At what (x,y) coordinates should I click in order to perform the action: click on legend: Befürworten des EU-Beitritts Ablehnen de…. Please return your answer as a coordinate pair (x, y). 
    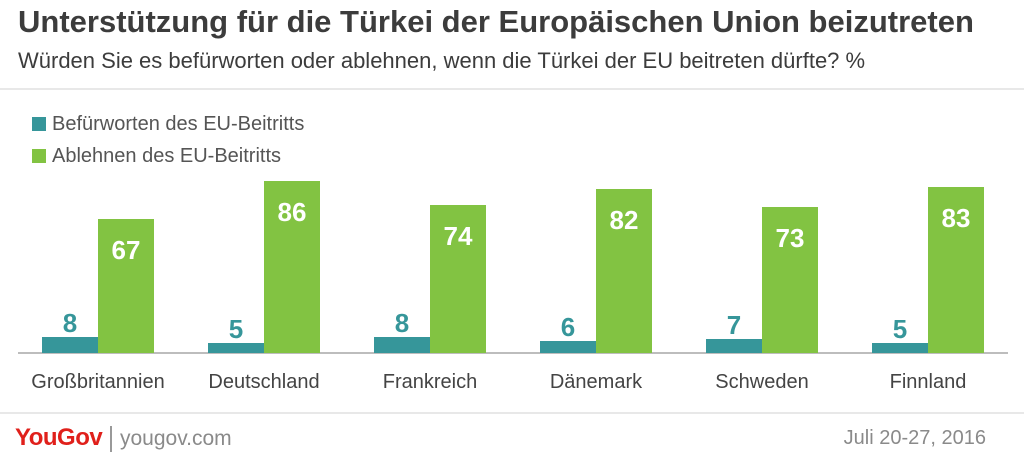
    Looking at the image, I should click on (168, 140).